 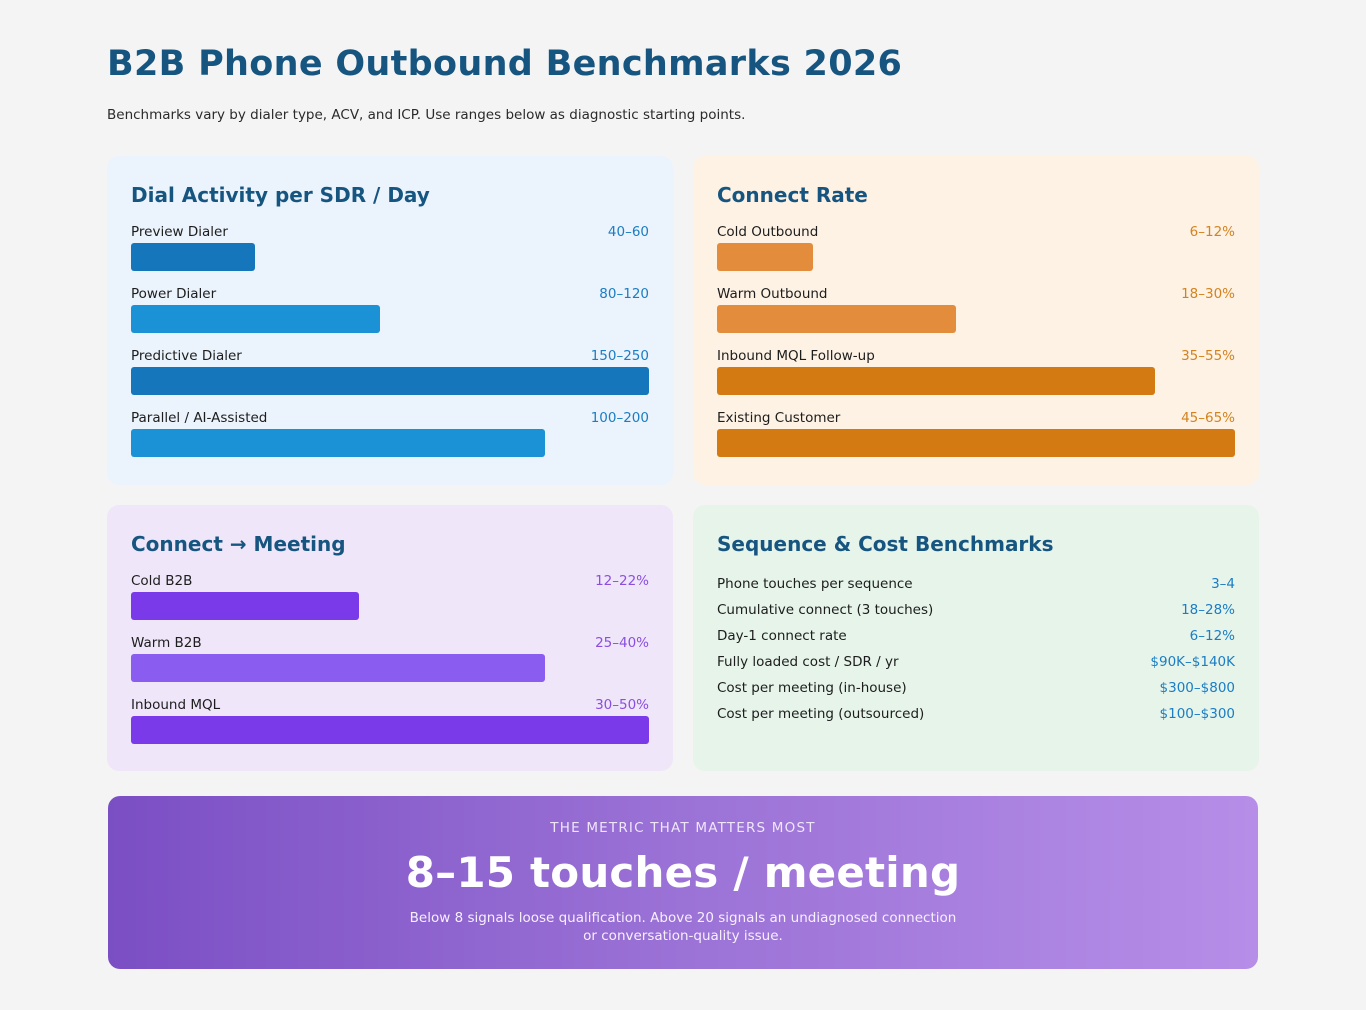 I want to click on bar-range-label: 30–50%, so click(x=622, y=705).